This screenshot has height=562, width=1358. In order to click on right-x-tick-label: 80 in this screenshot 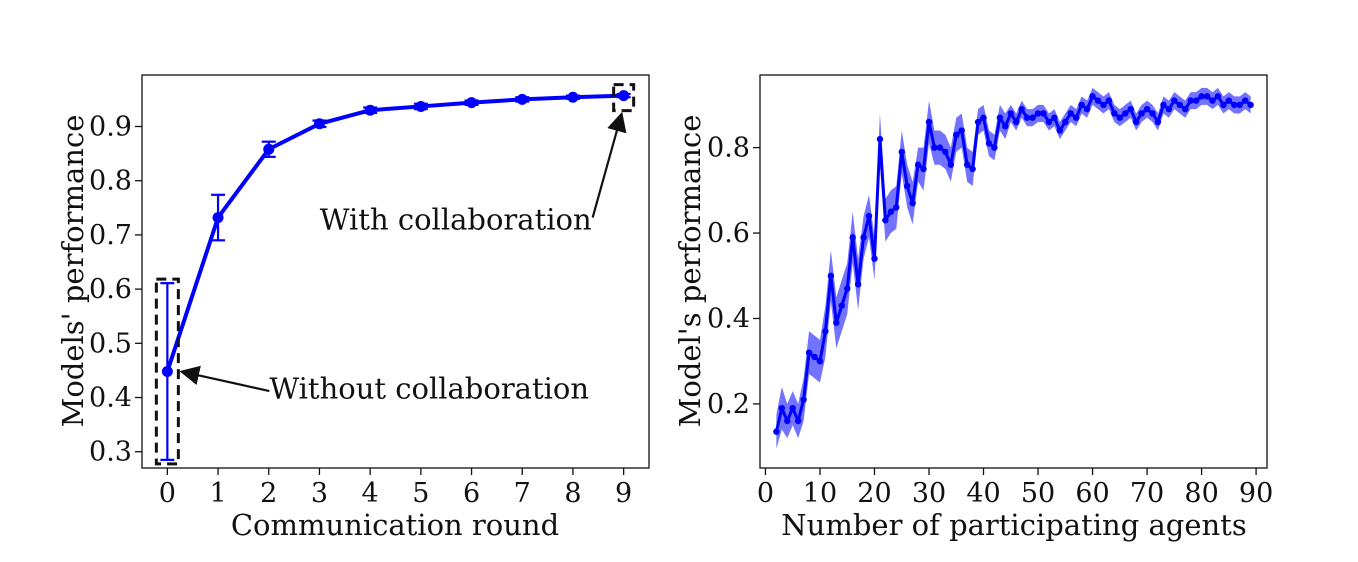, I will do `click(1201, 493)`.